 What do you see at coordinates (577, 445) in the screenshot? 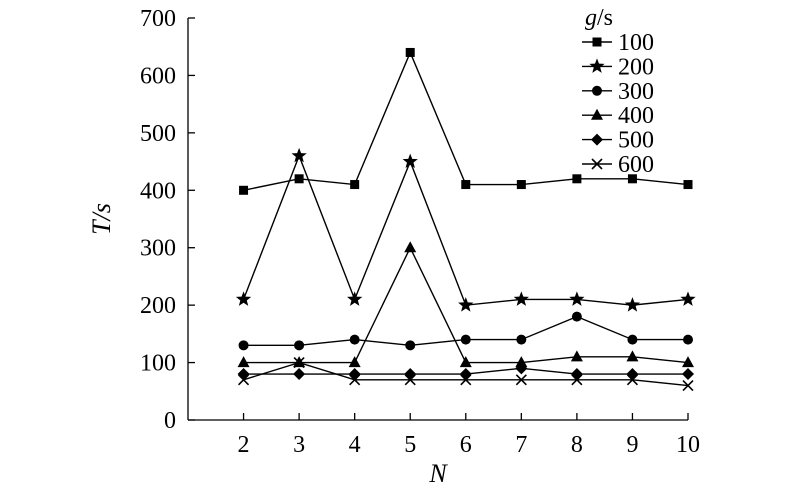
I see `x-tick-label: 8` at bounding box center [577, 445].